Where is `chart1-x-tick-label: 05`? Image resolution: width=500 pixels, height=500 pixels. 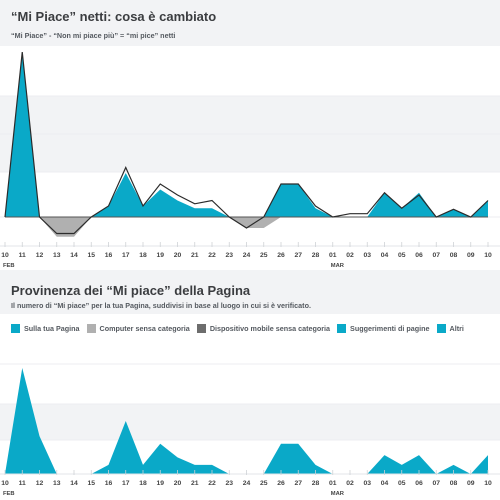 chart1-x-tick-label: 05 is located at coordinates (402, 255).